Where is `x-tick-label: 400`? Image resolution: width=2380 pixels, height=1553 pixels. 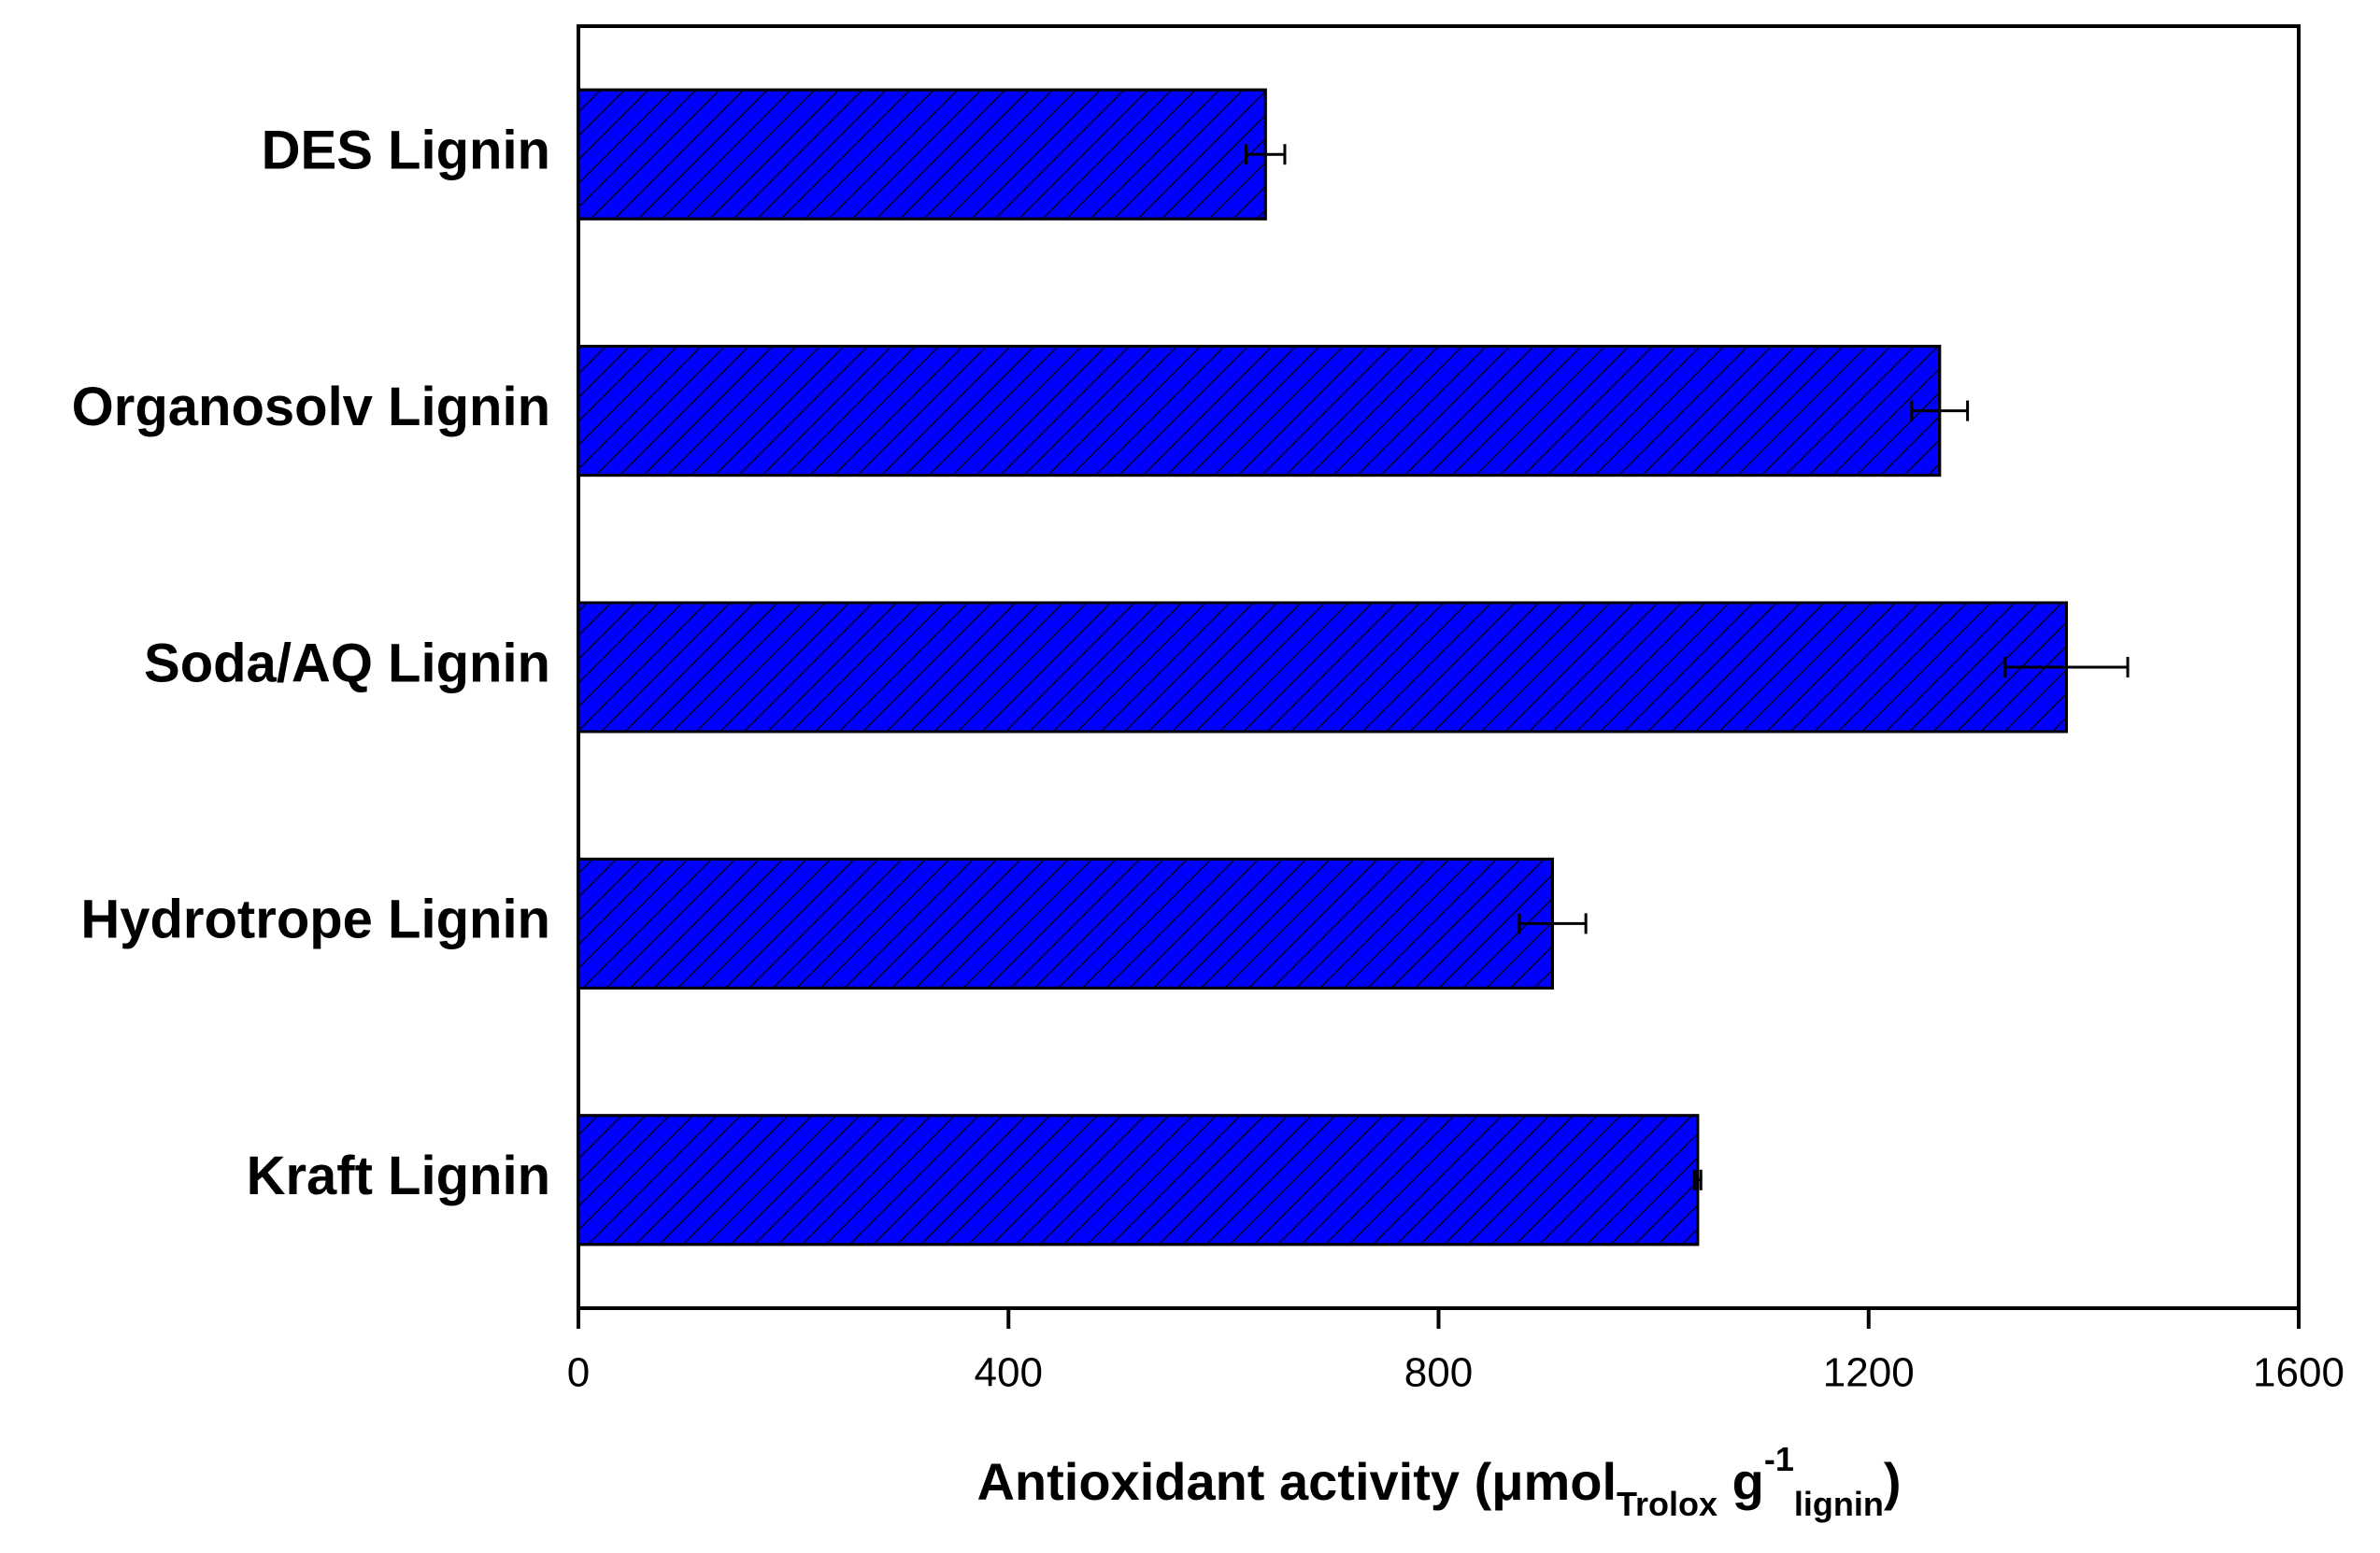
x-tick-label: 400 is located at coordinates (1009, 1373).